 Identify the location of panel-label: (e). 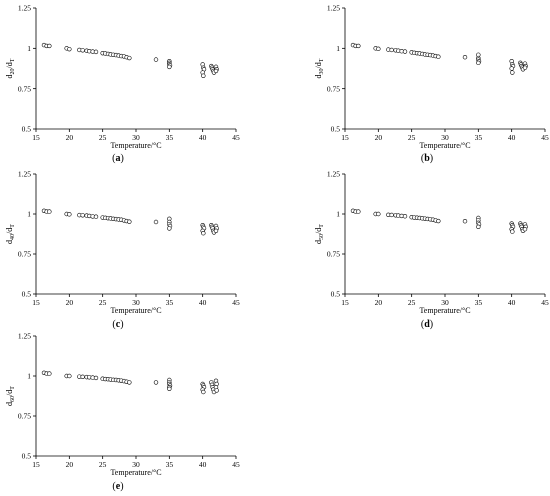
(117, 486).